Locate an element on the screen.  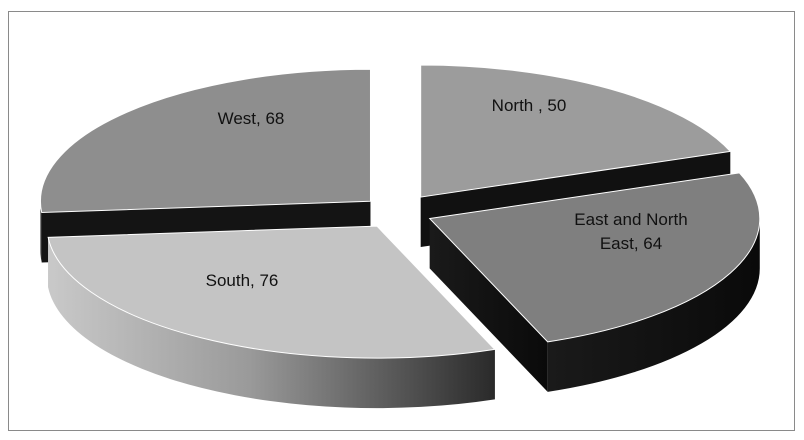
data-label-west: West, 68 is located at coordinates (251, 118).